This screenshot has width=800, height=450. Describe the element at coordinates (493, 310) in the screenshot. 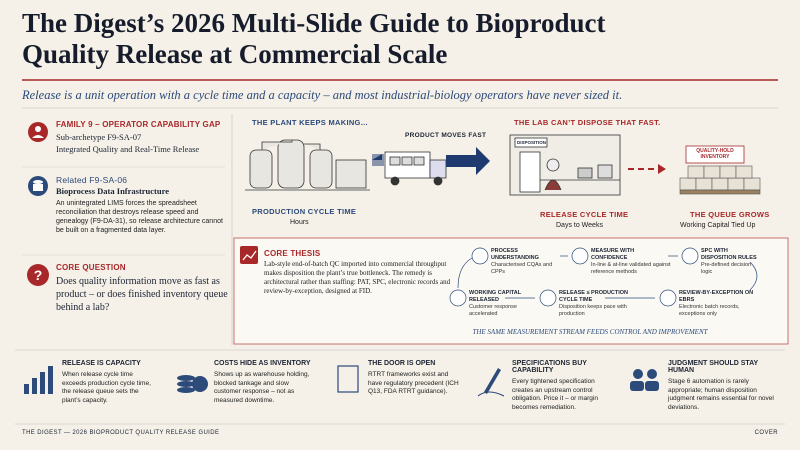

I see `node-text: Customer response accelerated` at that location.